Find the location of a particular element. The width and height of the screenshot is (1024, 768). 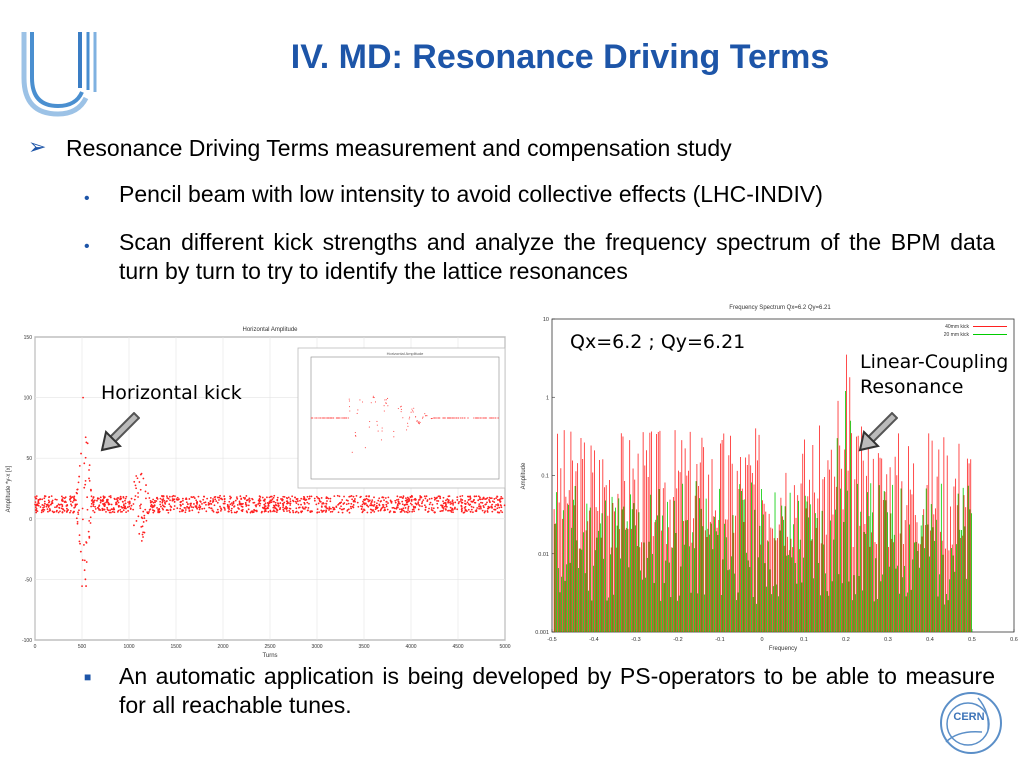

legend-entry-20mm: 20 mm kick is located at coordinates (957, 335).